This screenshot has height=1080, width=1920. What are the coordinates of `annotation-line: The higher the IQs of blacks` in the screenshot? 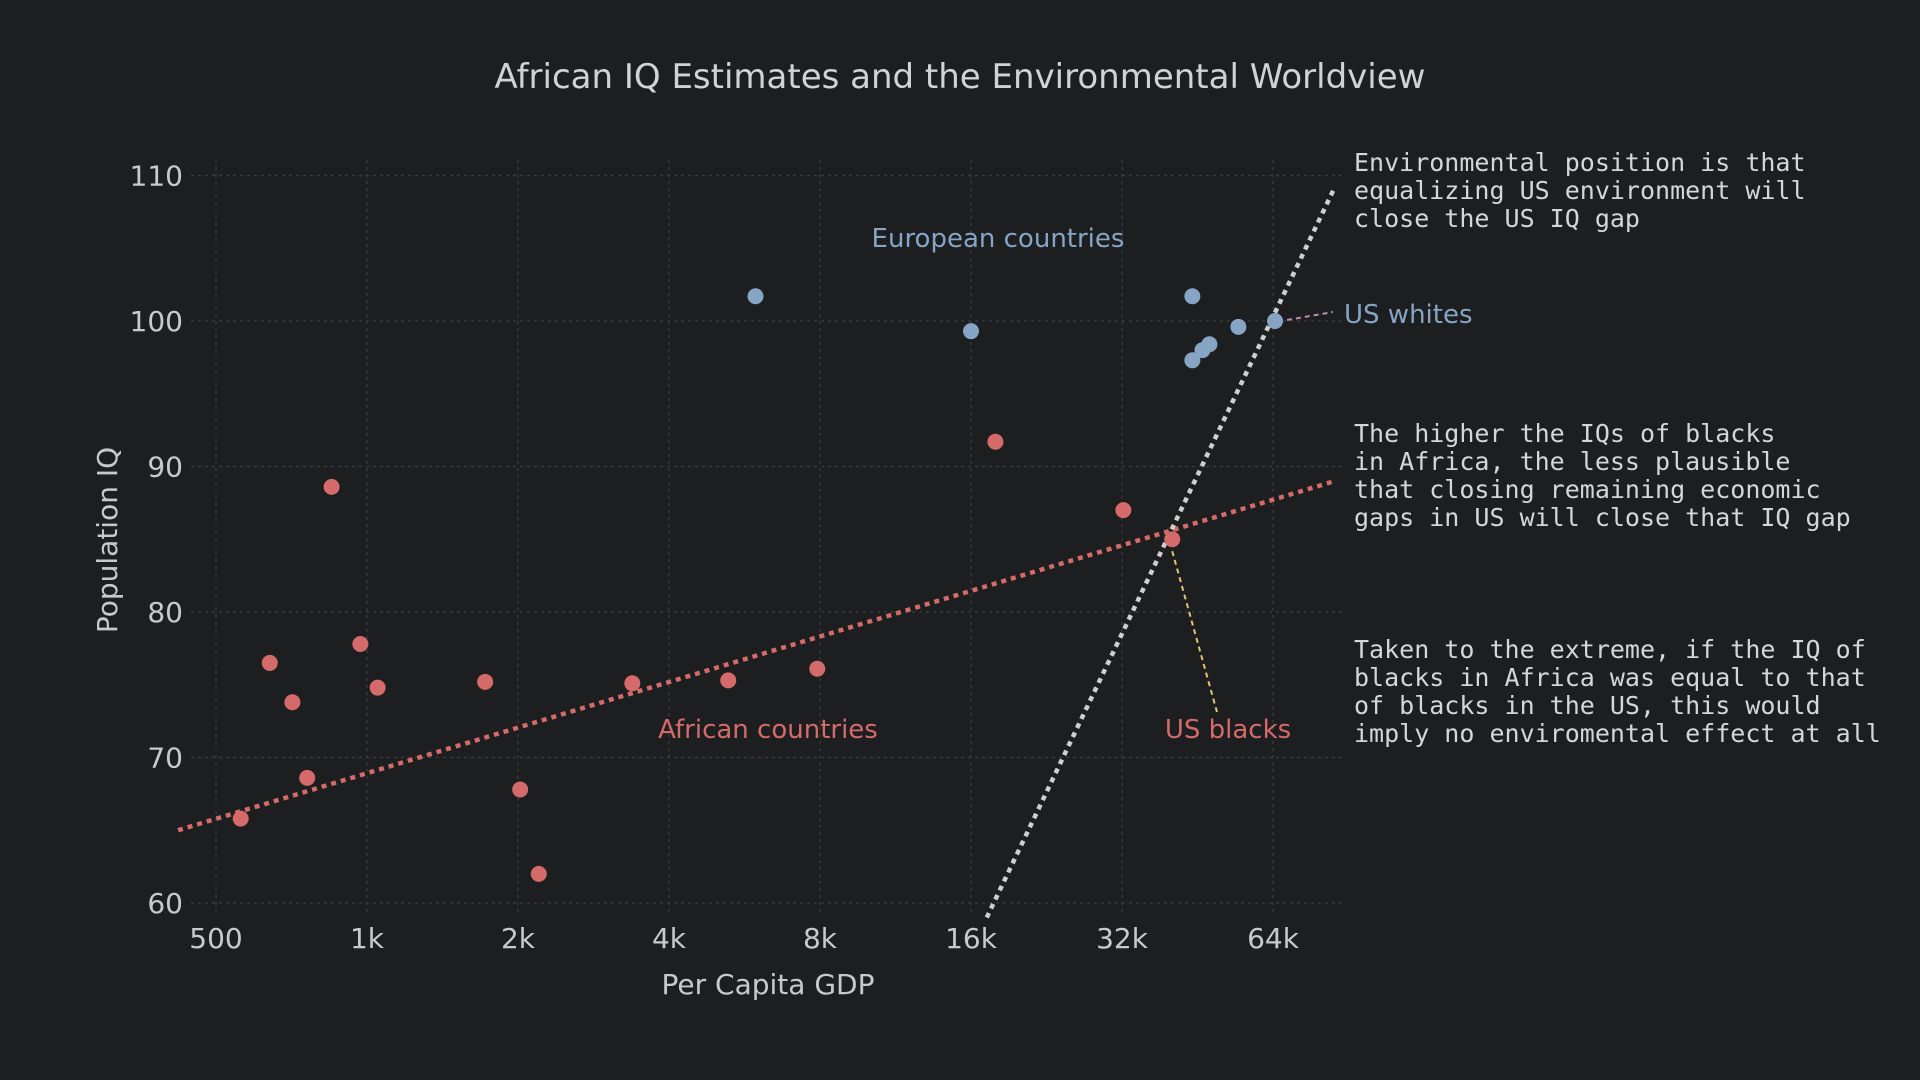 It's located at (1564, 433).